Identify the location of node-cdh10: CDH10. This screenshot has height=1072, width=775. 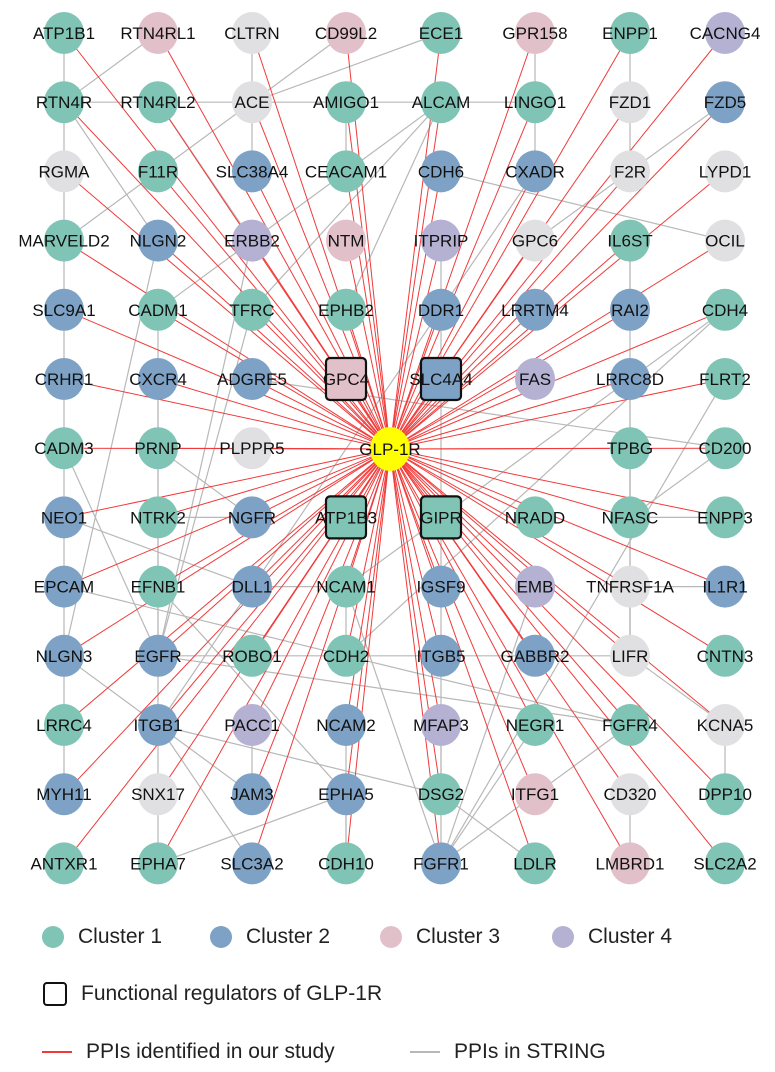
(346, 863).